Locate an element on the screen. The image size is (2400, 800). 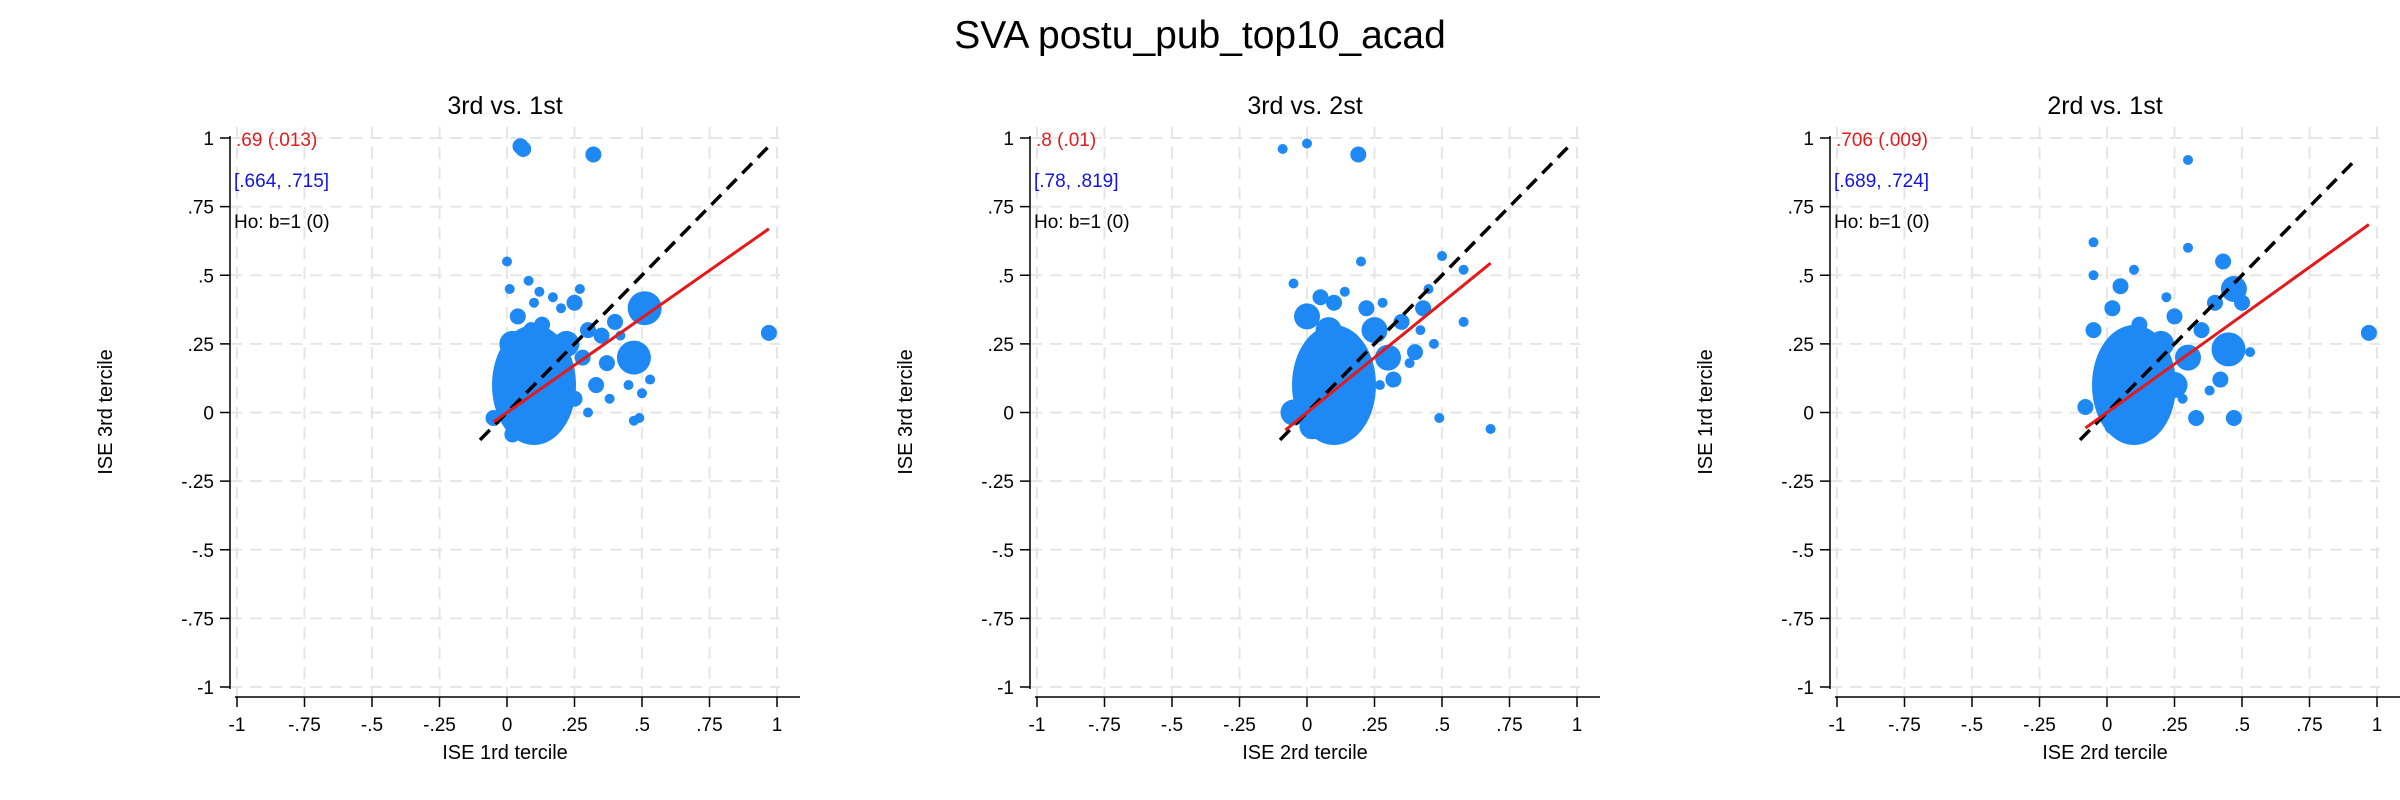
x-tick-label: -.75 is located at coordinates (304, 725).